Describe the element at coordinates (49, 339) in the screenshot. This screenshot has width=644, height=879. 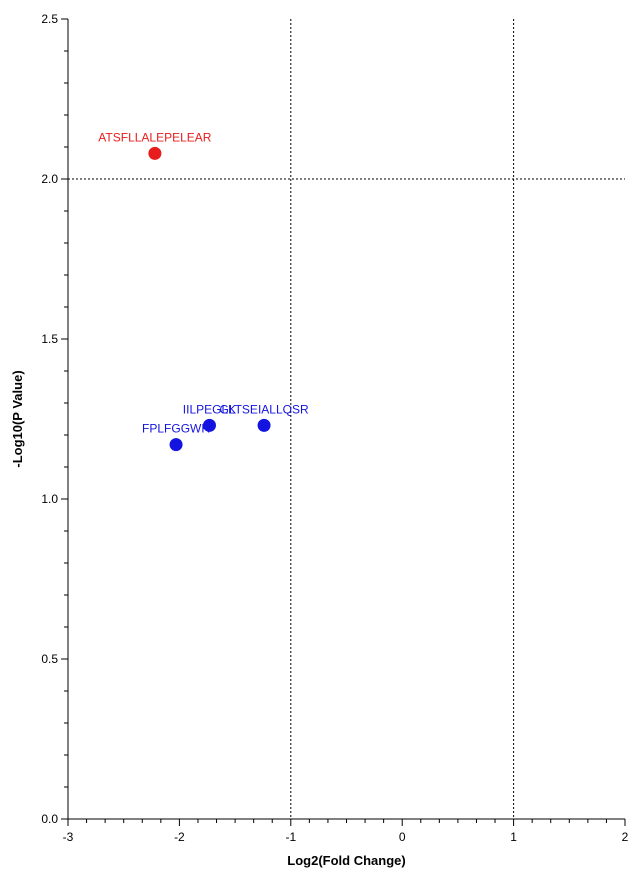
I see `y-tick-label: 1.5` at that location.